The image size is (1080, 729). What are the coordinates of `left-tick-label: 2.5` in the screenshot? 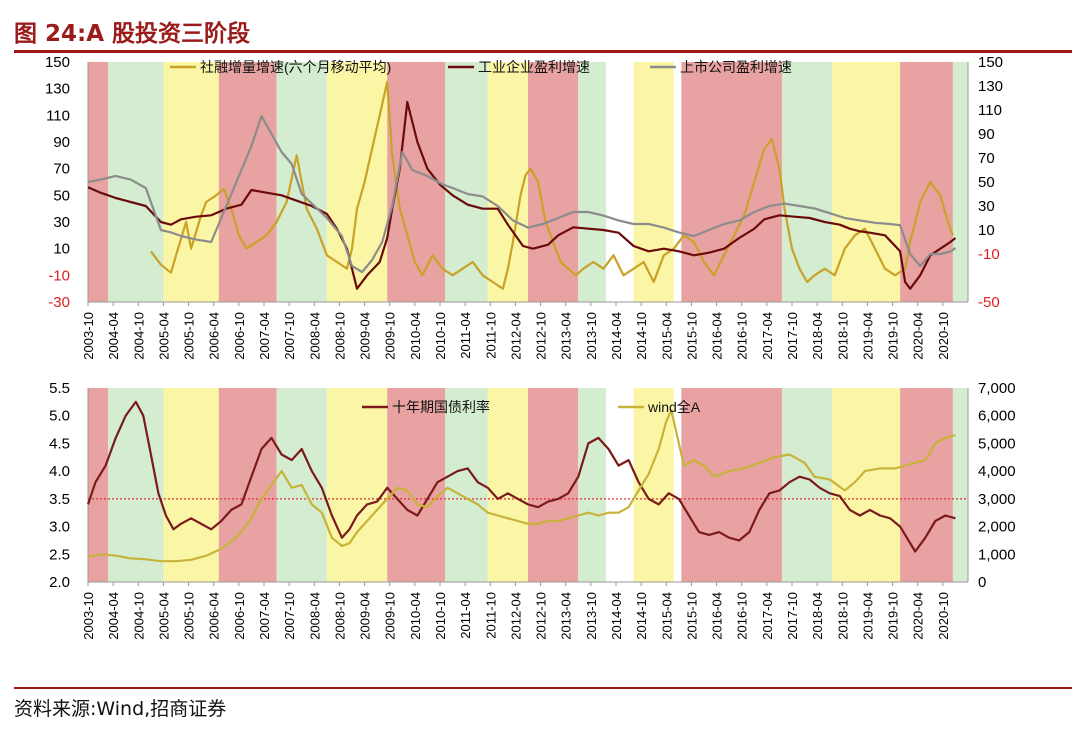 It's located at (59, 554).